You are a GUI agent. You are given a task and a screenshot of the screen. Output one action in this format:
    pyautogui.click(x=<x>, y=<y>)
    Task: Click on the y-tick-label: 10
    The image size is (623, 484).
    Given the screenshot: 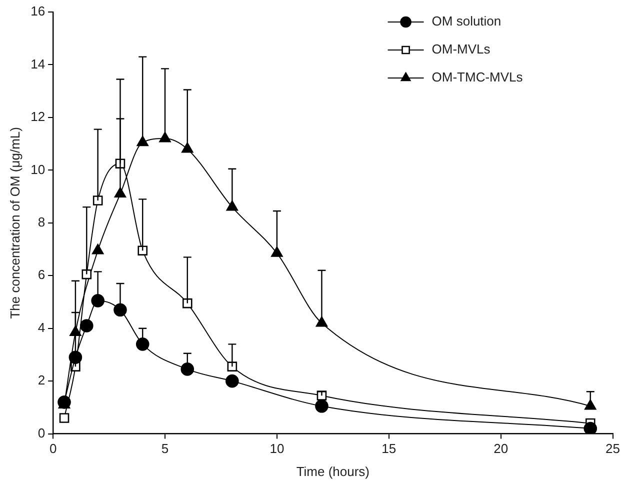 What is the action you would take?
    pyautogui.click(x=38, y=169)
    